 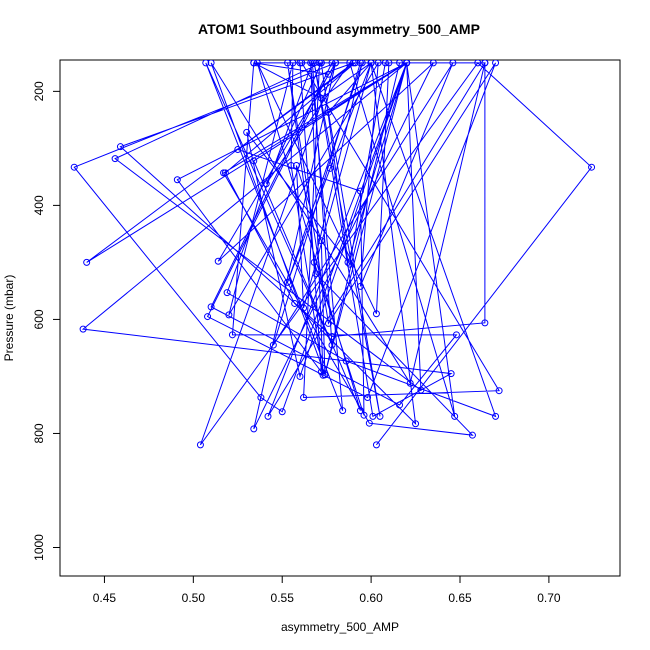 I want to click on y-tick-label: 600, so click(x=39, y=319).